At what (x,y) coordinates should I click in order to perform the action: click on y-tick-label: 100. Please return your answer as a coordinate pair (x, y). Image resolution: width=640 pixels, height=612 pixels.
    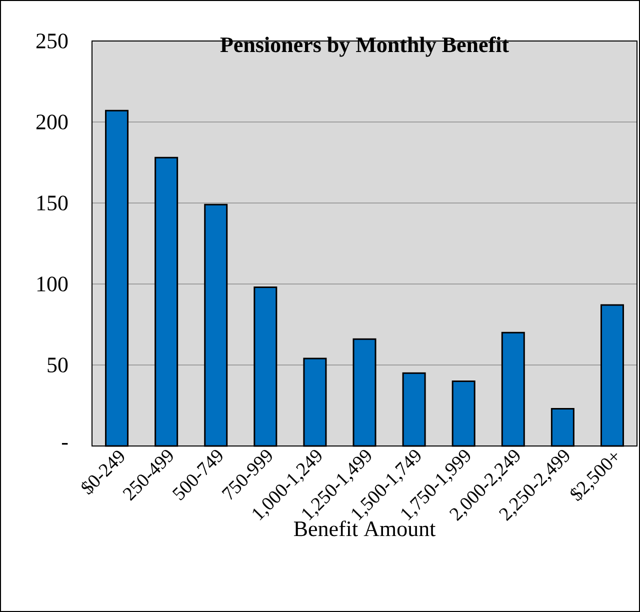
    Looking at the image, I should click on (52, 284).